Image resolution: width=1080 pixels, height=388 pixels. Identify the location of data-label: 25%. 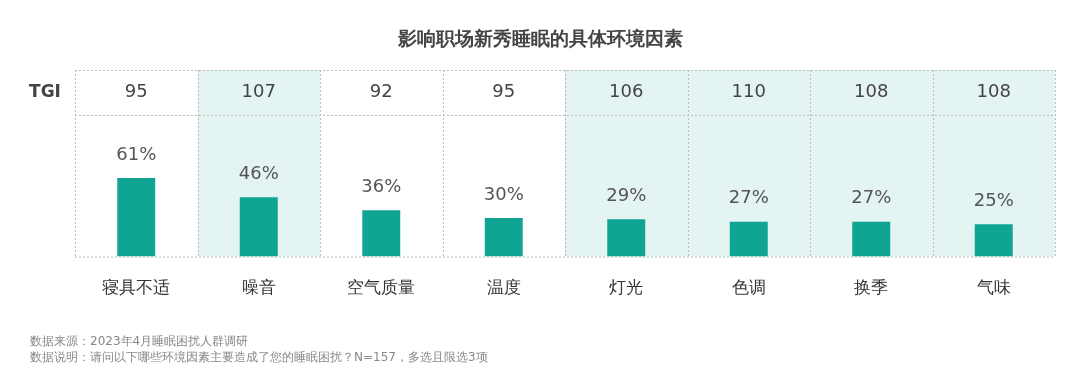
(993, 200).